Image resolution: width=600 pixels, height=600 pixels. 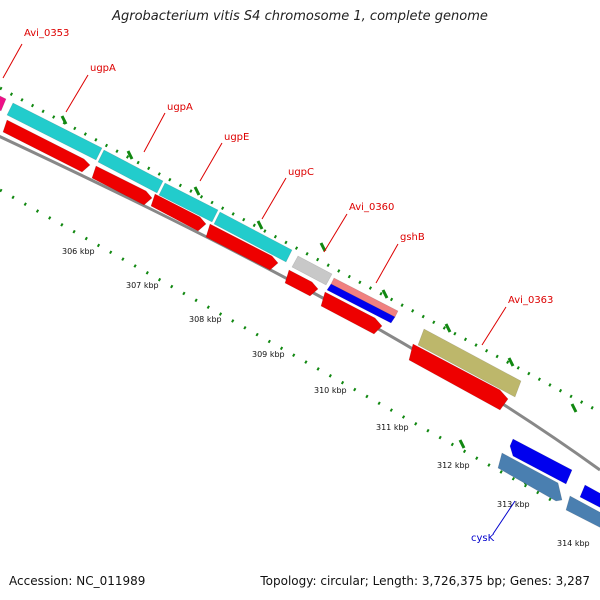 I want to click on kbp-label: 306 kbp, so click(x=78, y=251).